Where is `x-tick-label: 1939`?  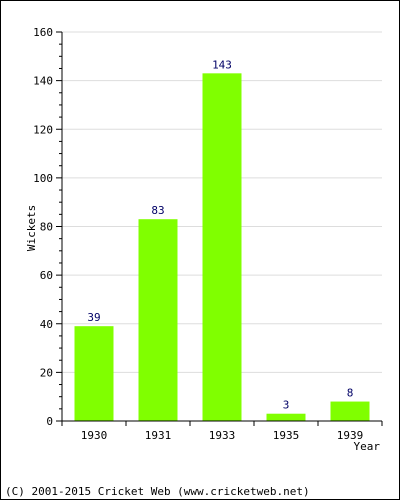 x-tick-label: 1939 is located at coordinates (350, 435).